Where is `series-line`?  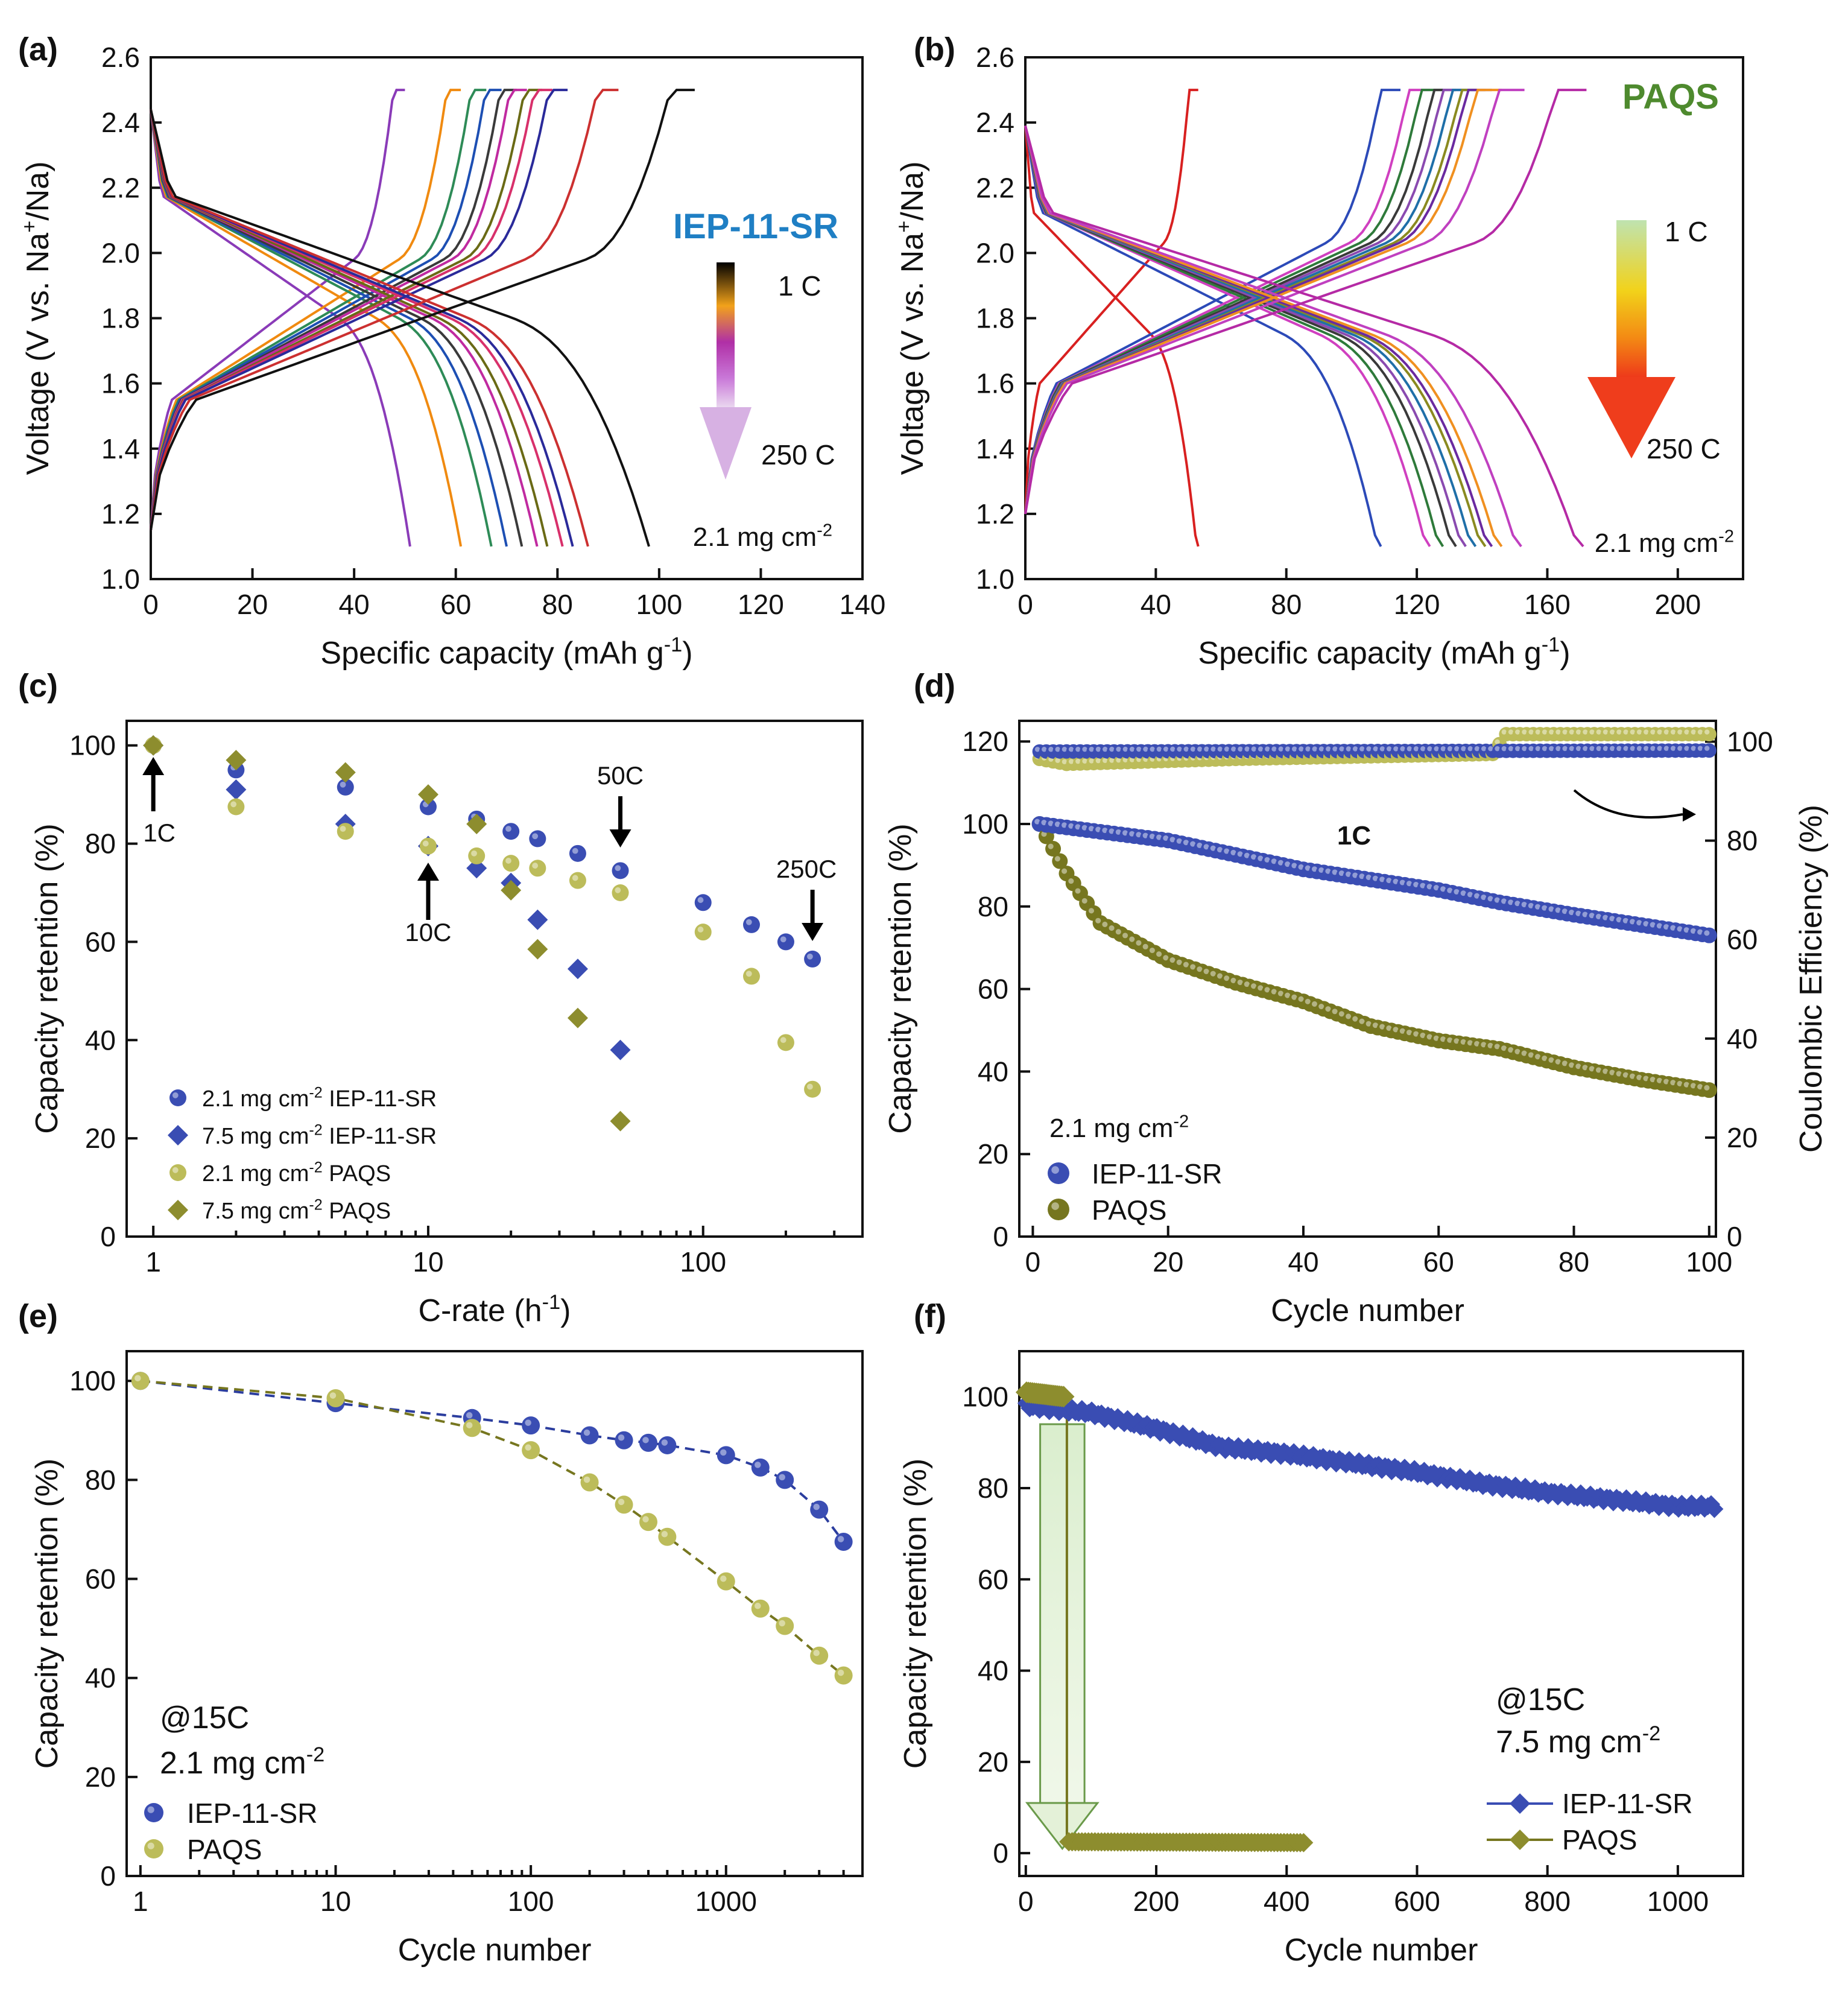
series-line is located at coordinates (492, 1461).